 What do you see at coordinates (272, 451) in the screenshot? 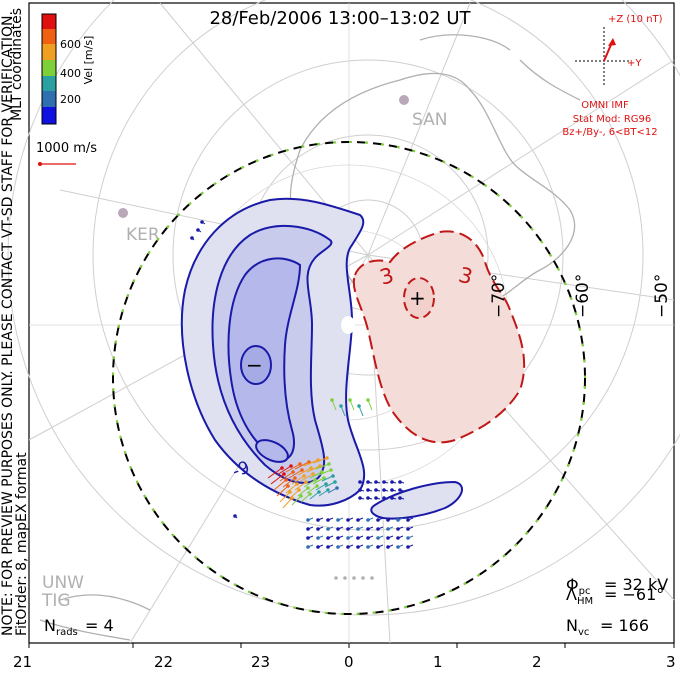
I see `neg-contour-small` at bounding box center [272, 451].